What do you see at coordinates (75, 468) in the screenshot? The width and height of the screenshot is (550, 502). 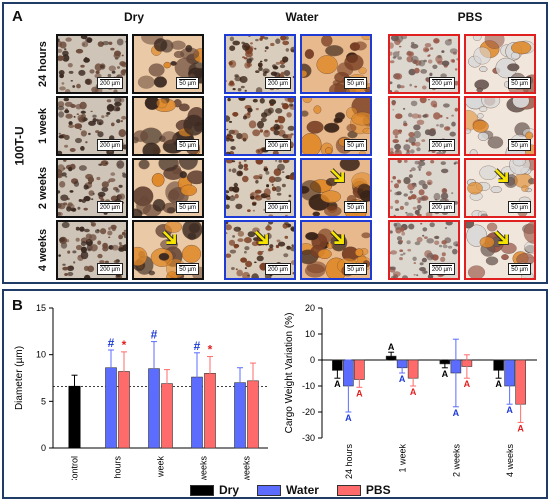 I see `x-tick-label: Control` at bounding box center [75, 468].